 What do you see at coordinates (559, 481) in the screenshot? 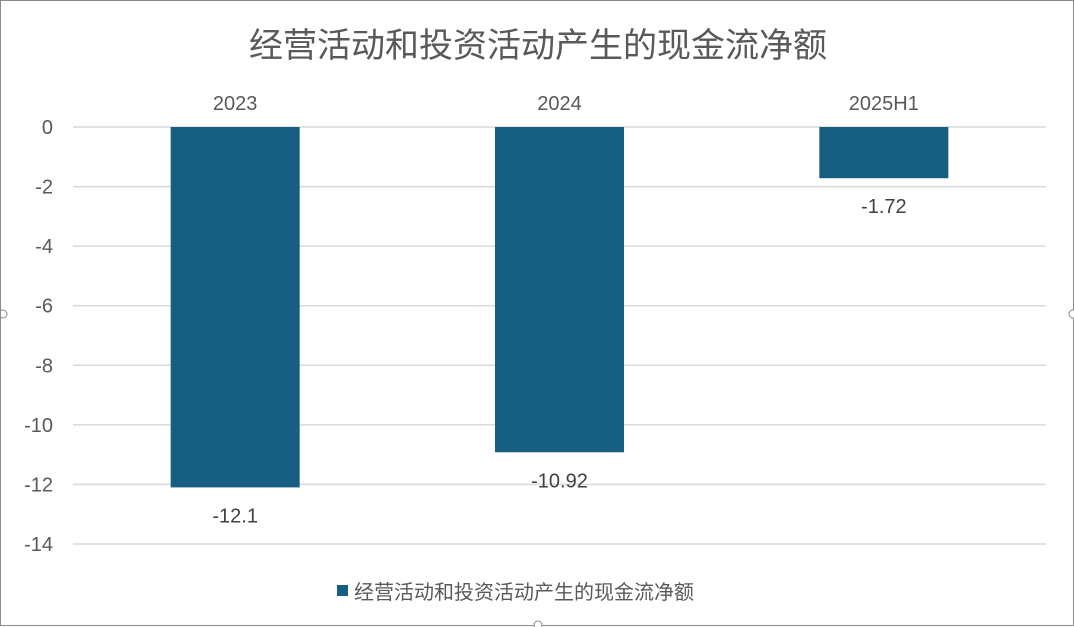
I see `data-label: -10.92` at bounding box center [559, 481].